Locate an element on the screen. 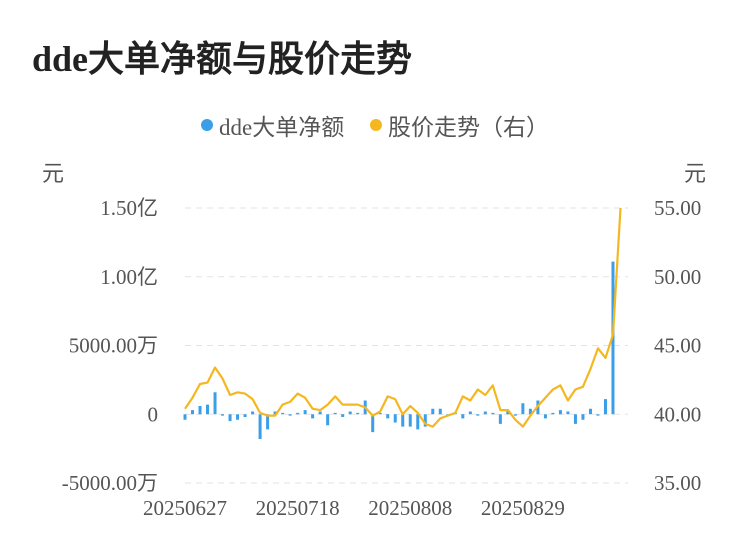 The image size is (750, 558). left-axis-unit: 元 is located at coordinates (53, 173).